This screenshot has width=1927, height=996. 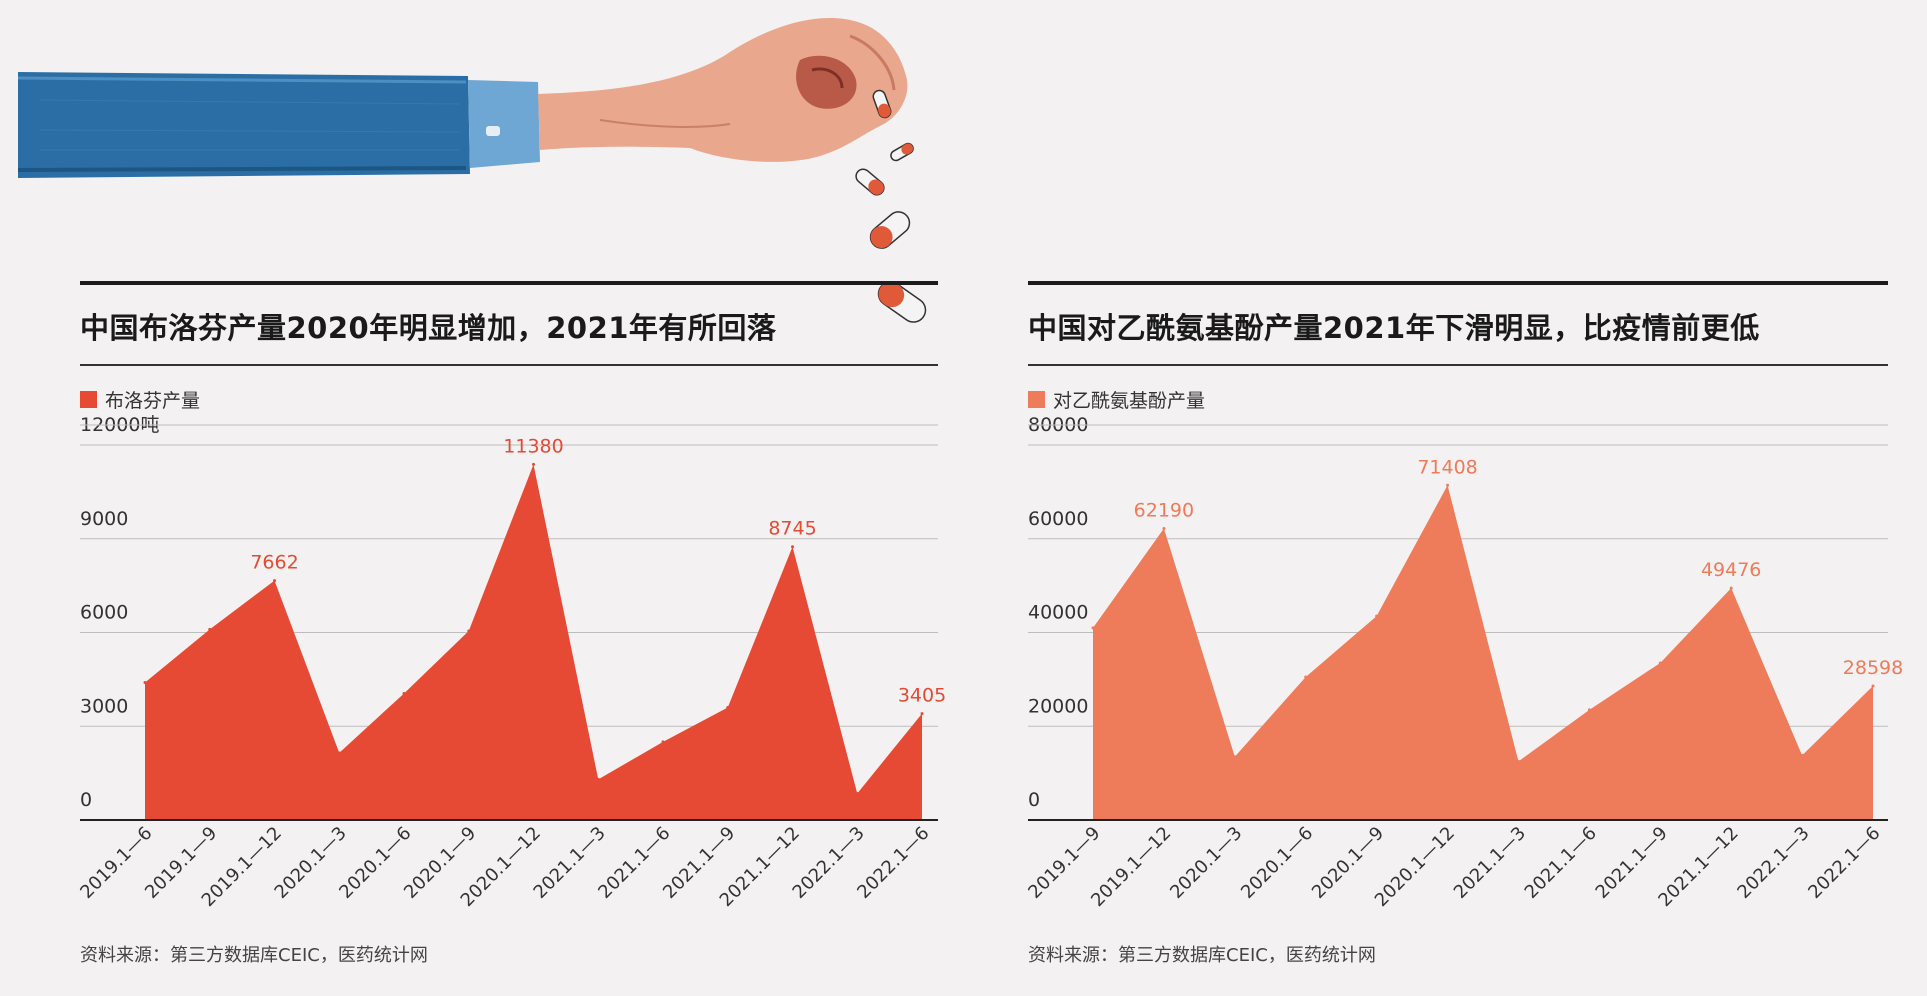 I want to click on data-label: 11380, so click(x=533, y=446).